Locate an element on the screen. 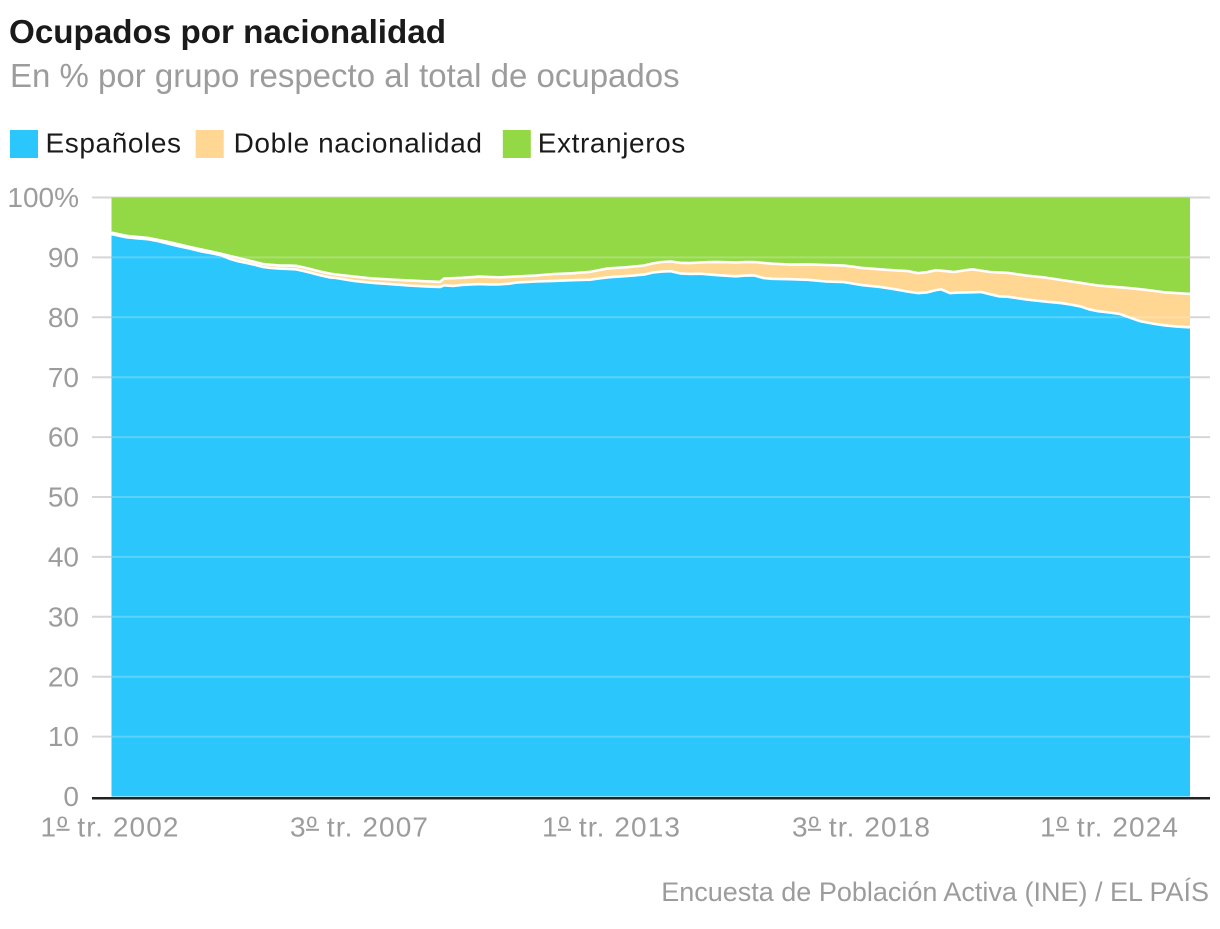 This screenshot has height=929, width=1220. svg-text: 3º tr. 2018 is located at coordinates (861, 827).